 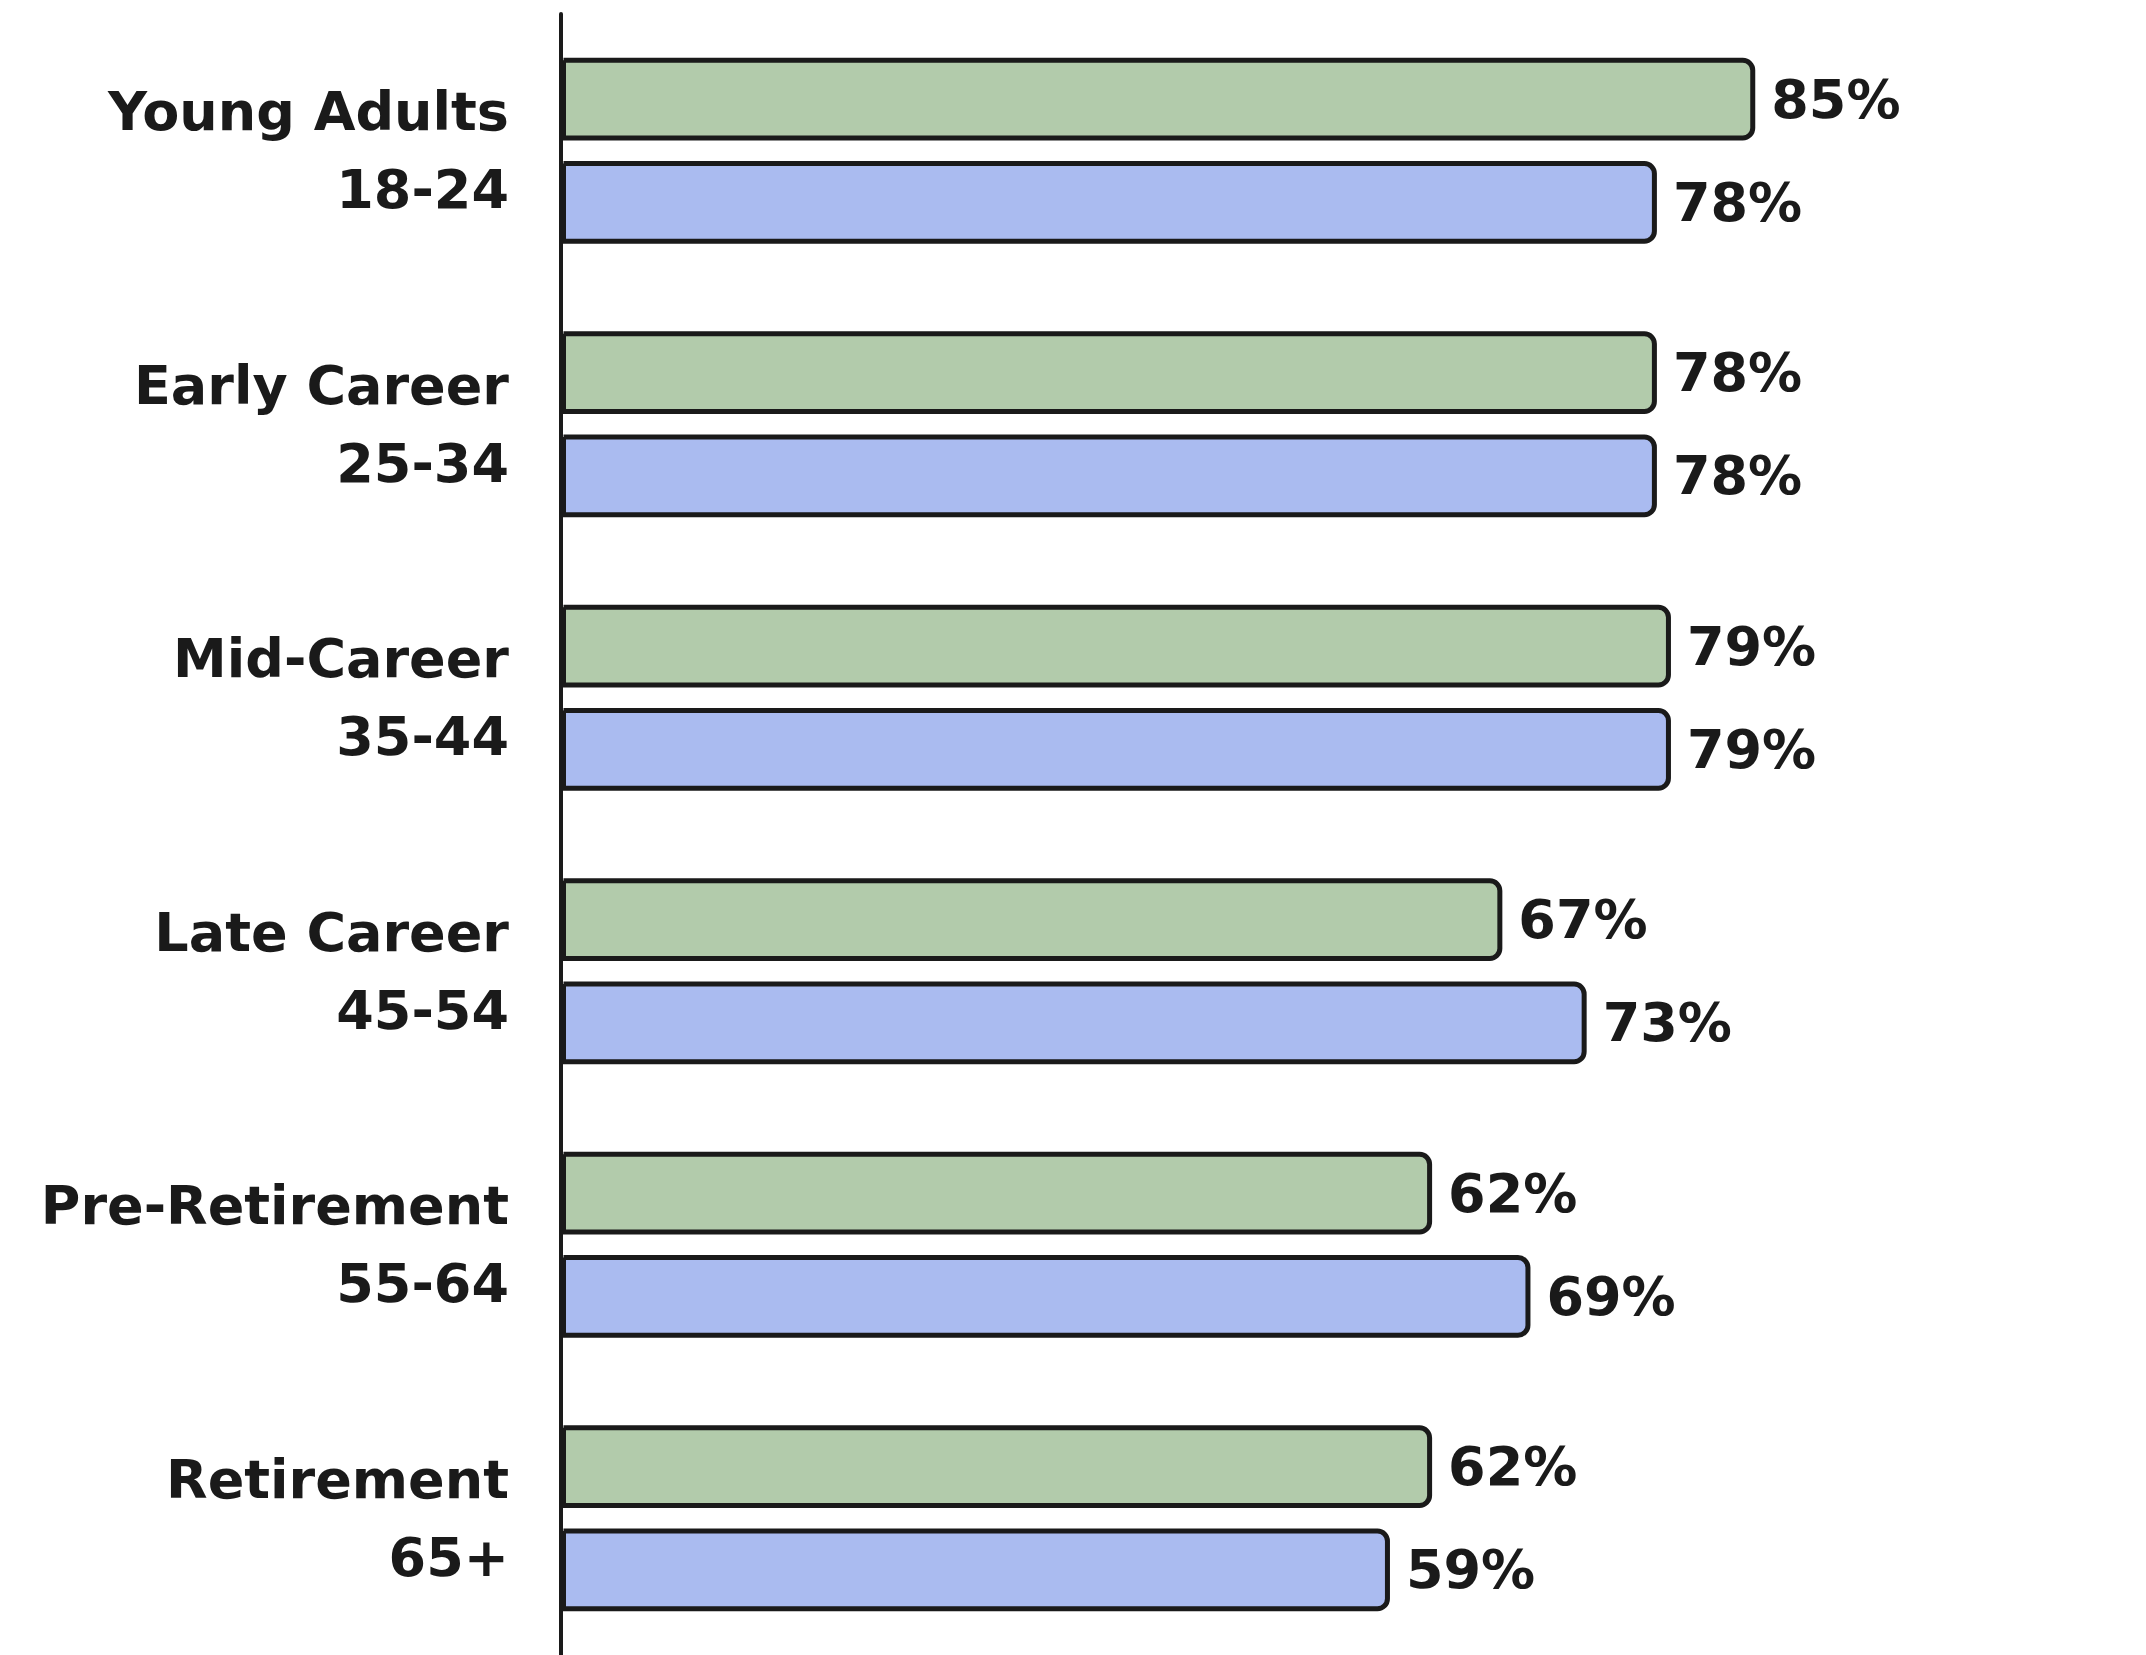 What do you see at coordinates (1470, 1570) in the screenshot?
I see `data-label: 59%` at bounding box center [1470, 1570].